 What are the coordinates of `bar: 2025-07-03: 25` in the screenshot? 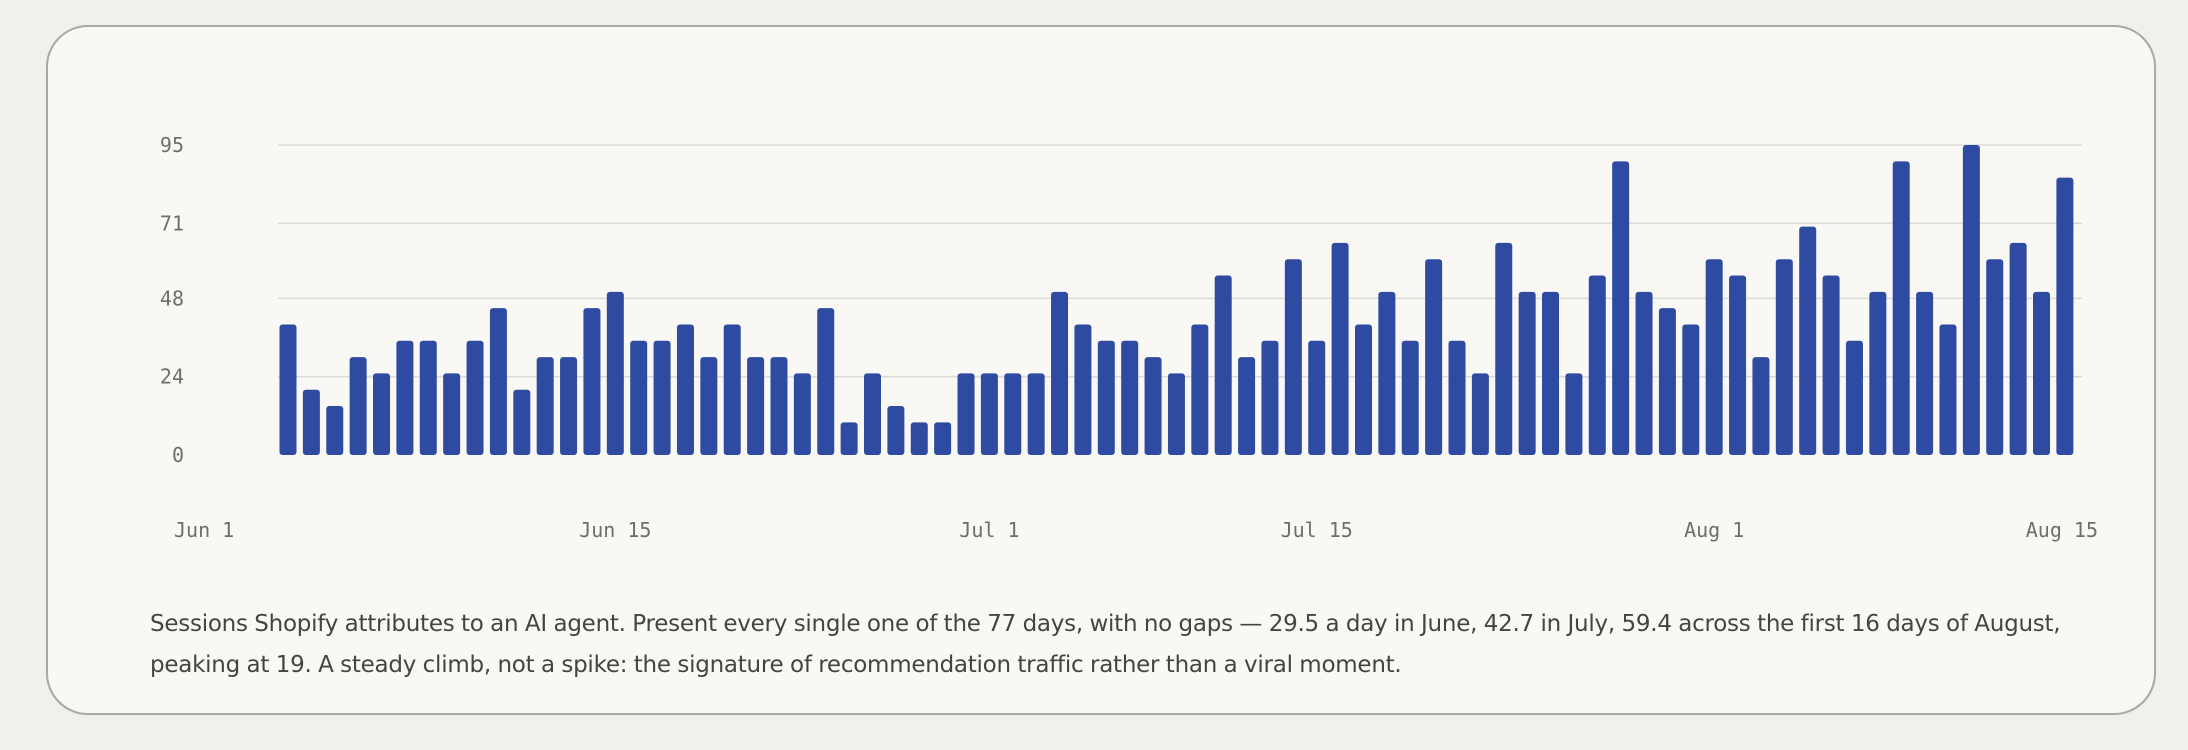 It's located at (1036, 414).